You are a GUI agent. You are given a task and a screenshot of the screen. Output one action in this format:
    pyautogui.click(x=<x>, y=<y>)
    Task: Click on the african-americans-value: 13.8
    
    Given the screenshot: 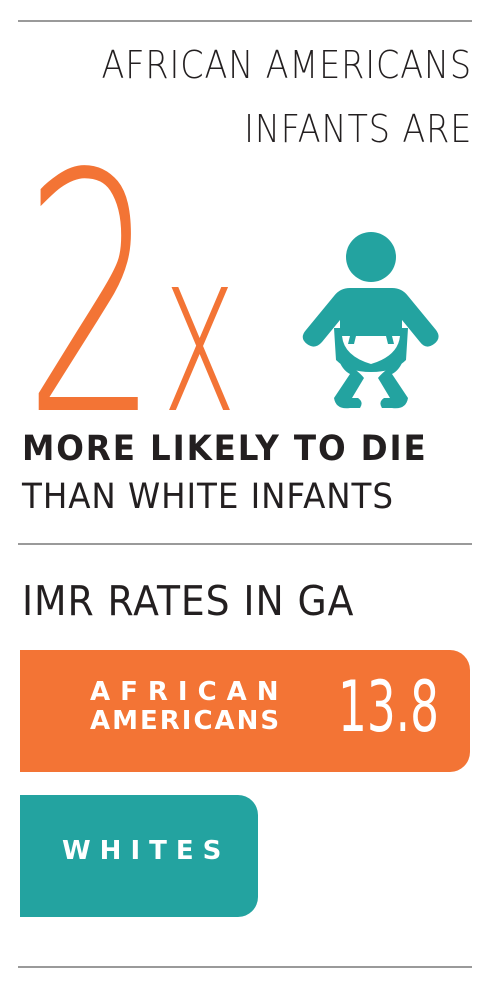 What is the action you would take?
    pyautogui.click(x=388, y=707)
    